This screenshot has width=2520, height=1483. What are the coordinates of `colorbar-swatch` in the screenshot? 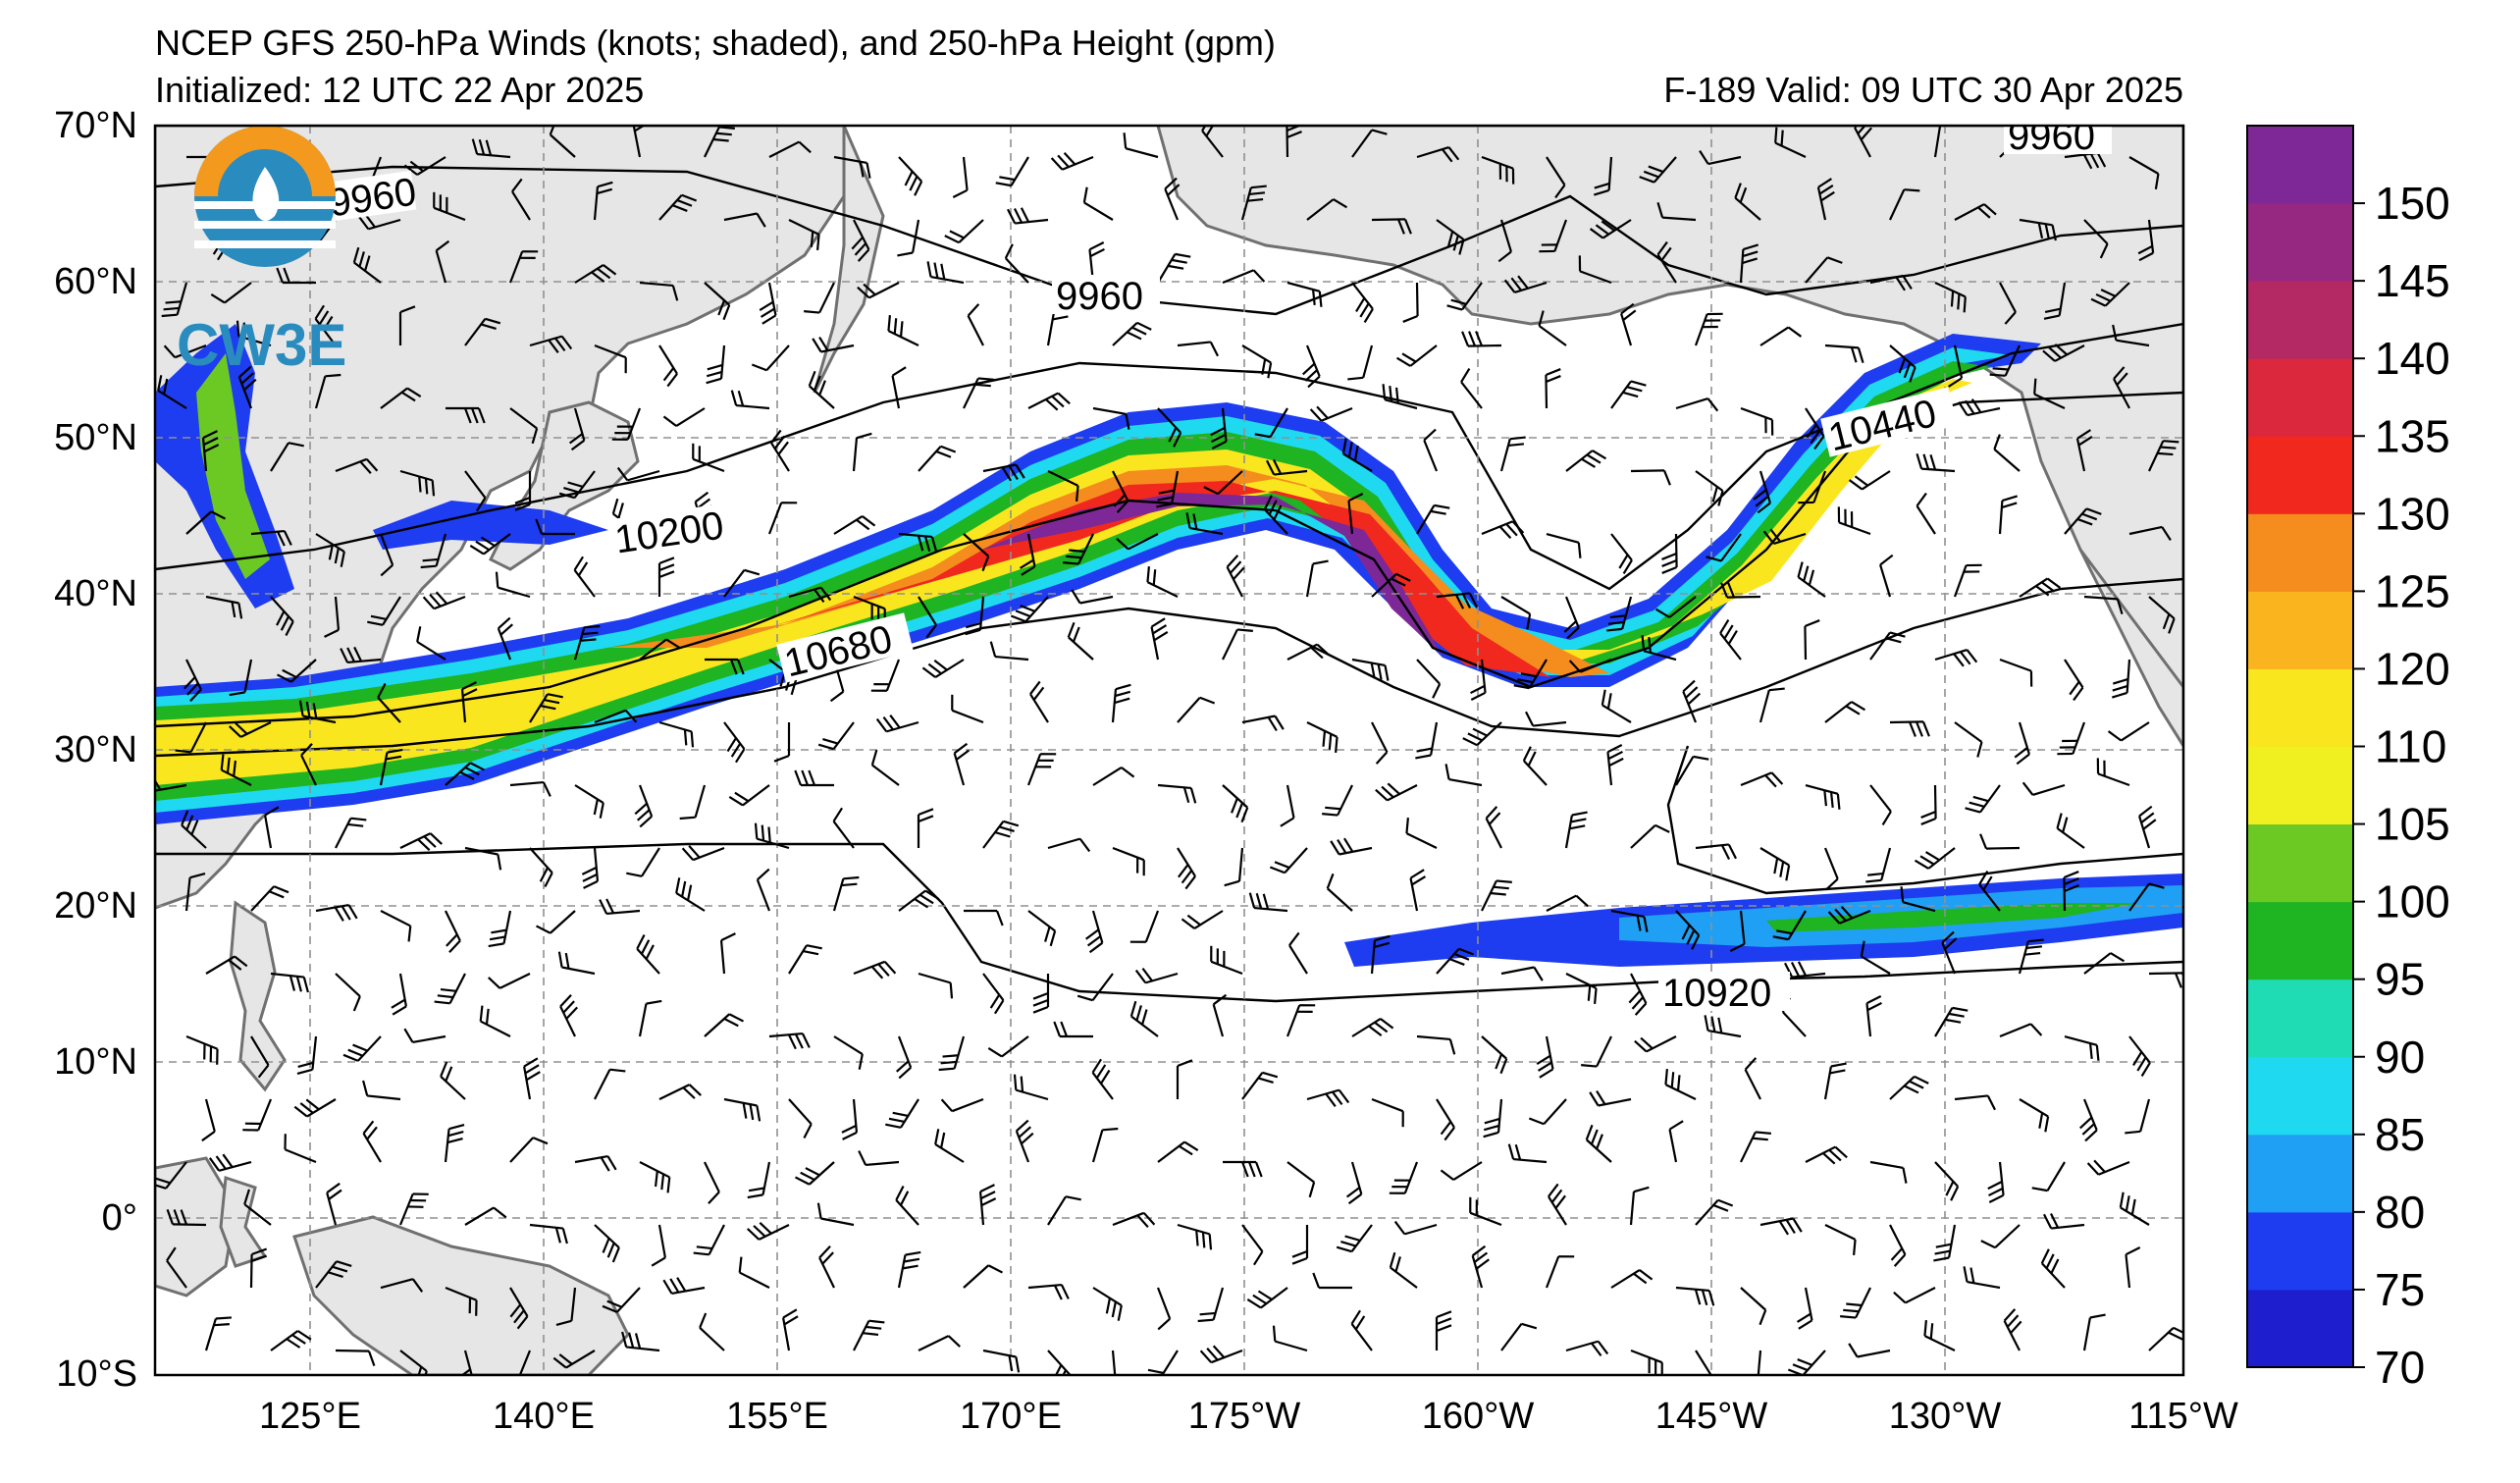 It's located at (2300, 1329).